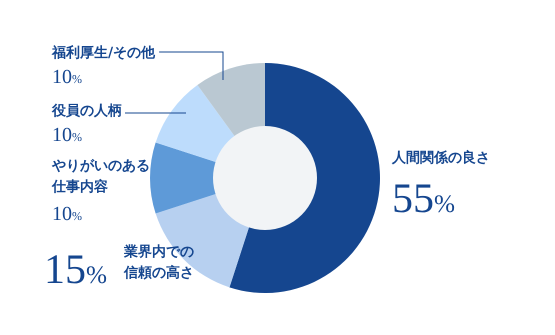 The height and width of the screenshot is (335, 555). I want to click on slice-label: 業界内での信頼の高さ, so click(158, 262).